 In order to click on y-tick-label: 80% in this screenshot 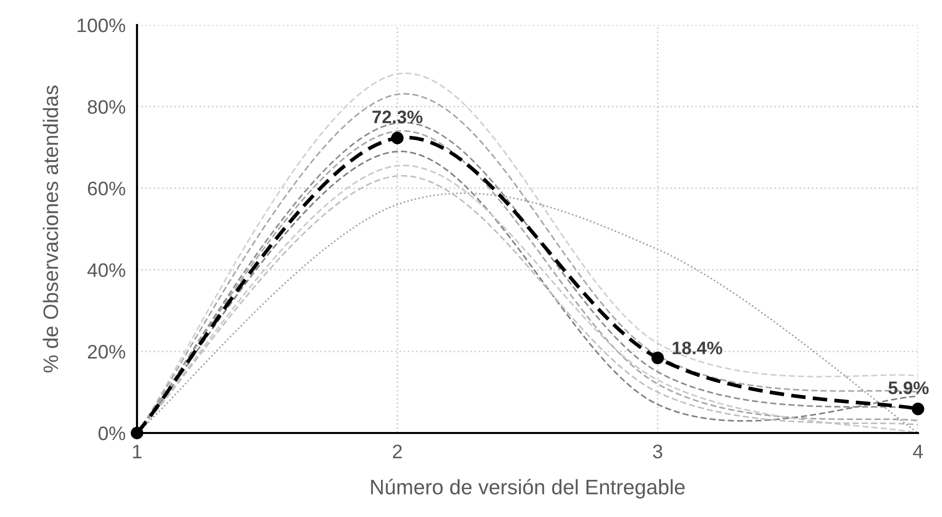, I will do `click(107, 107)`.